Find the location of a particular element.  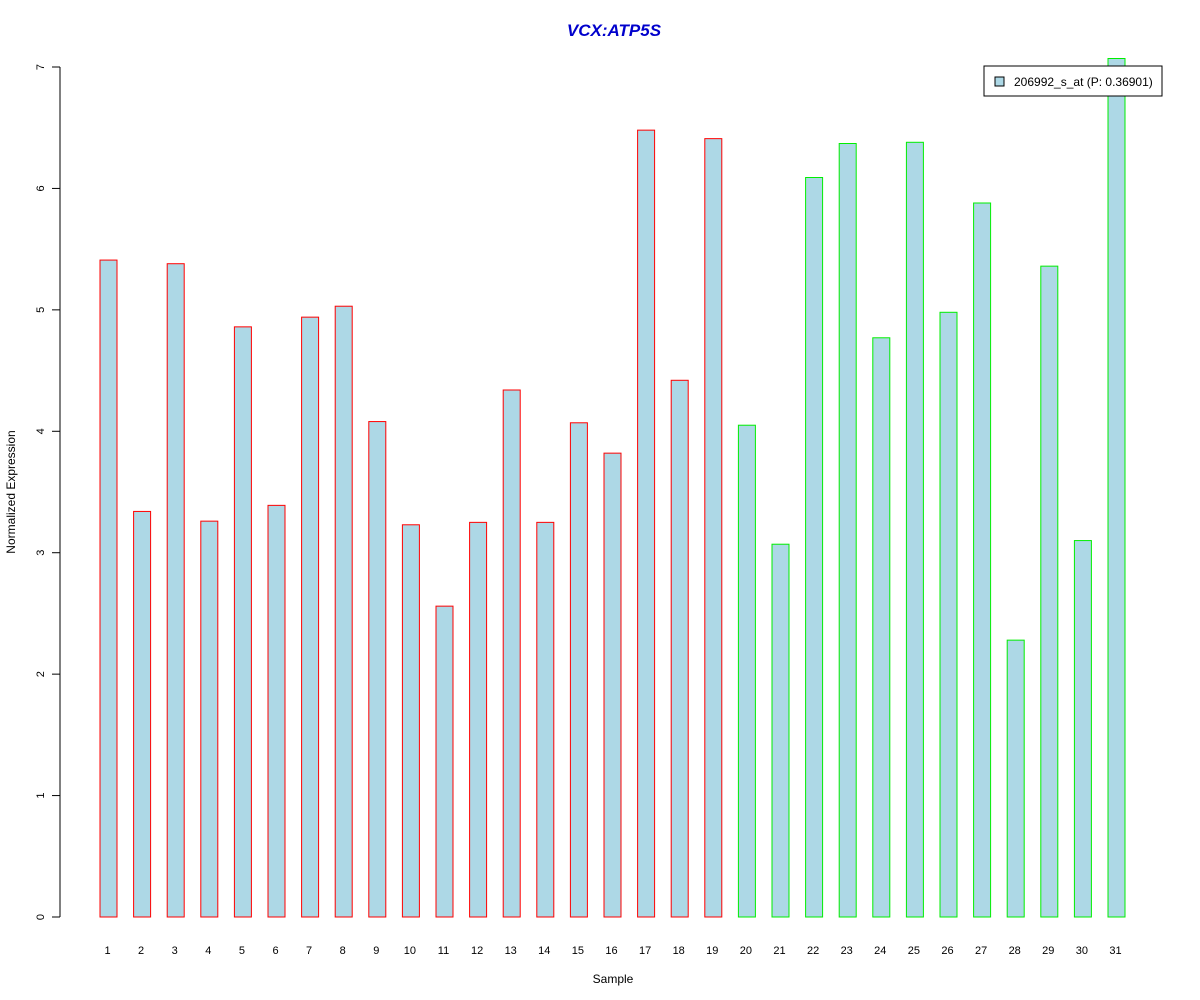

x-tick-label: 18 is located at coordinates (679, 951).